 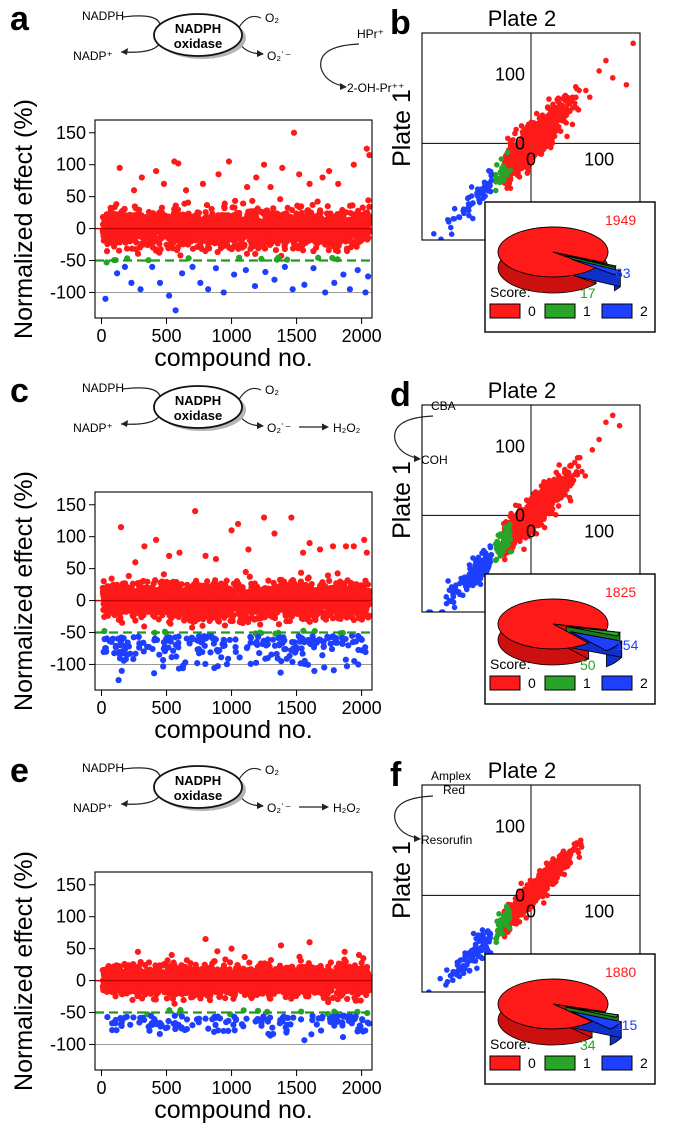 I want to click on x-tick-label: 0, so click(x=531, y=159).